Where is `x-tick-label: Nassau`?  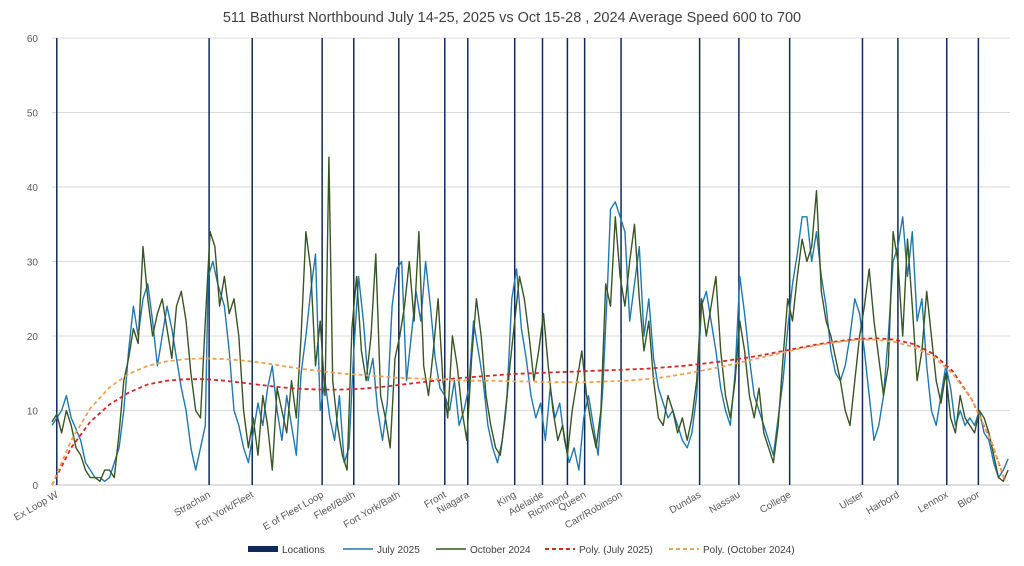
x-tick-label: Nassau is located at coordinates (725, 503).